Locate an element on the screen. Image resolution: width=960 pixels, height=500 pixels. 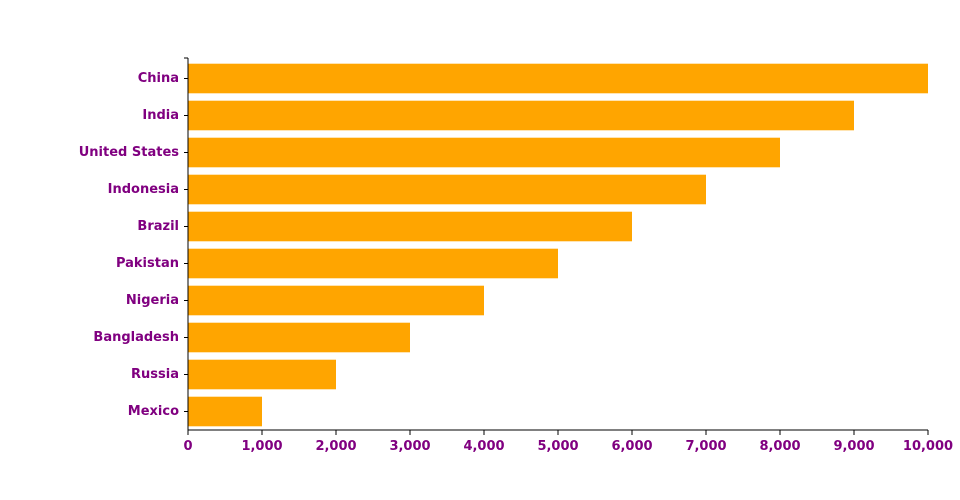
y-tick-label-mexico: Mexico is located at coordinates (153, 411).